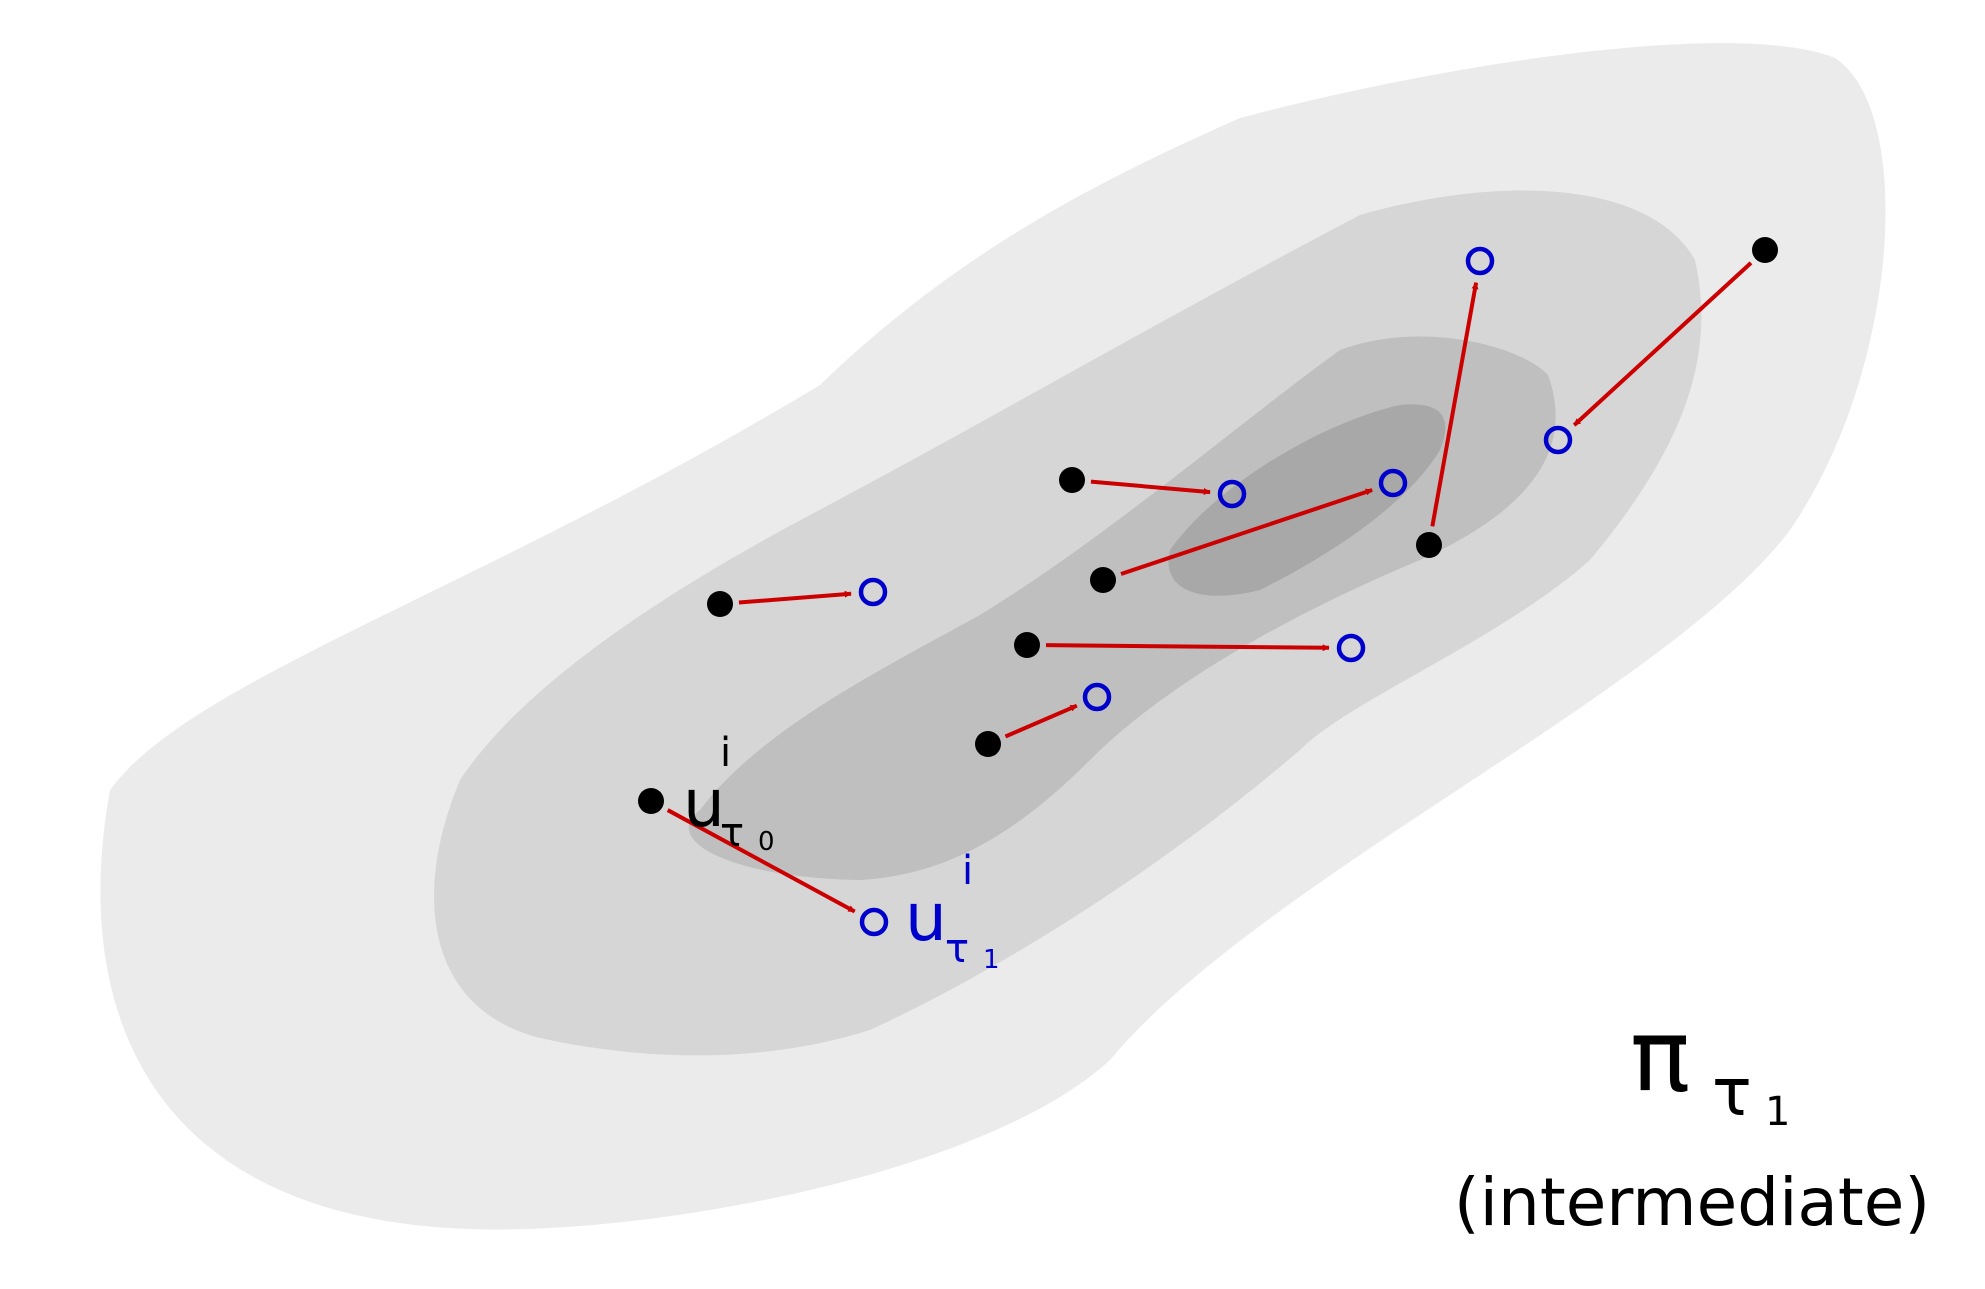 The width and height of the screenshot is (1985, 1289). What do you see at coordinates (952, 911) in the screenshot?
I see `target-particle-label: u i τ 1` at bounding box center [952, 911].